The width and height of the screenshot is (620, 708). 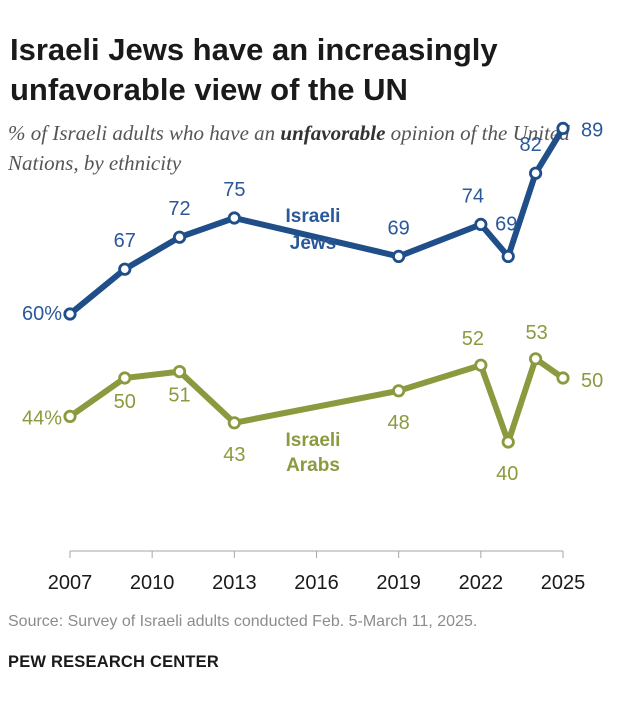 What do you see at coordinates (125, 241) in the screenshot?
I see `israeli-jews-value-label-2009: 67` at bounding box center [125, 241].